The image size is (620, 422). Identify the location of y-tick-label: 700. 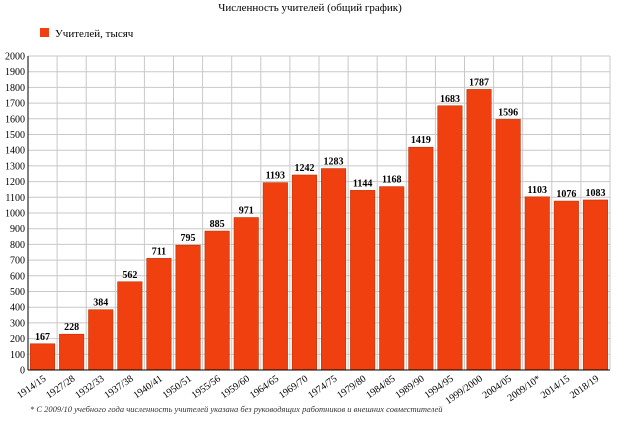
(17, 261).